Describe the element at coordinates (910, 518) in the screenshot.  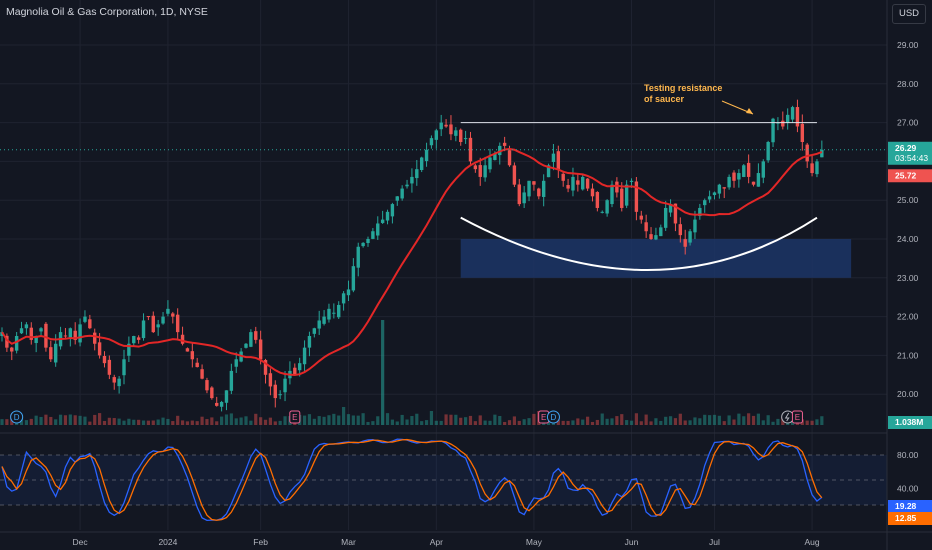
I see `stoch-d-tag: 12.85` at that location.